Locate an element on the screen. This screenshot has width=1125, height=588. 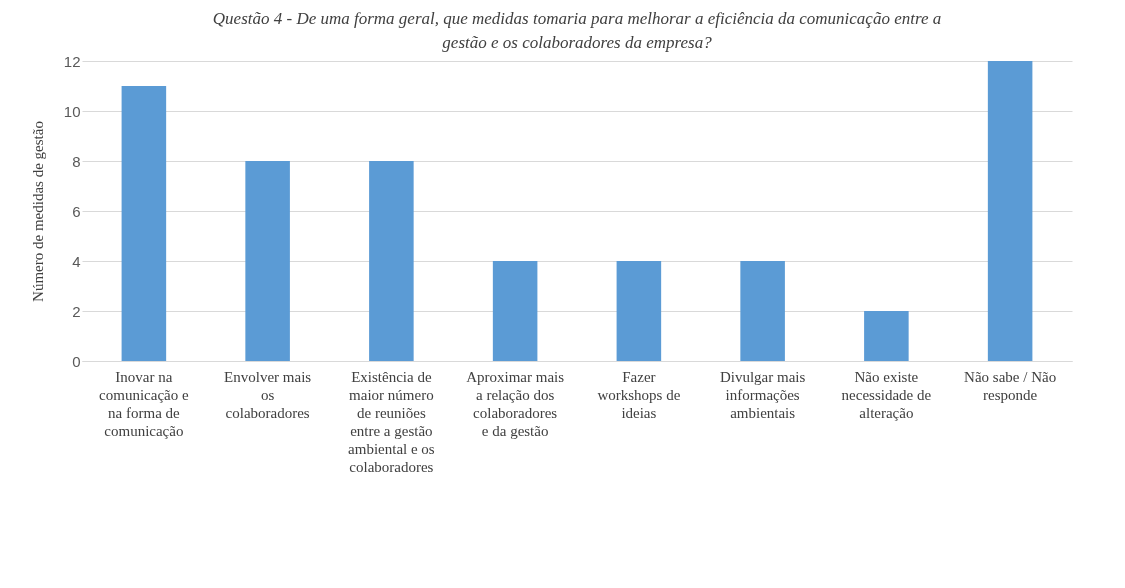
chart-title: Questão 4 - De uma forma geral, que medidas tomaria para melhorar a eficiência da comunicação entre a gestão e os colaboradores da empresa? is located at coordinates (577, 30).